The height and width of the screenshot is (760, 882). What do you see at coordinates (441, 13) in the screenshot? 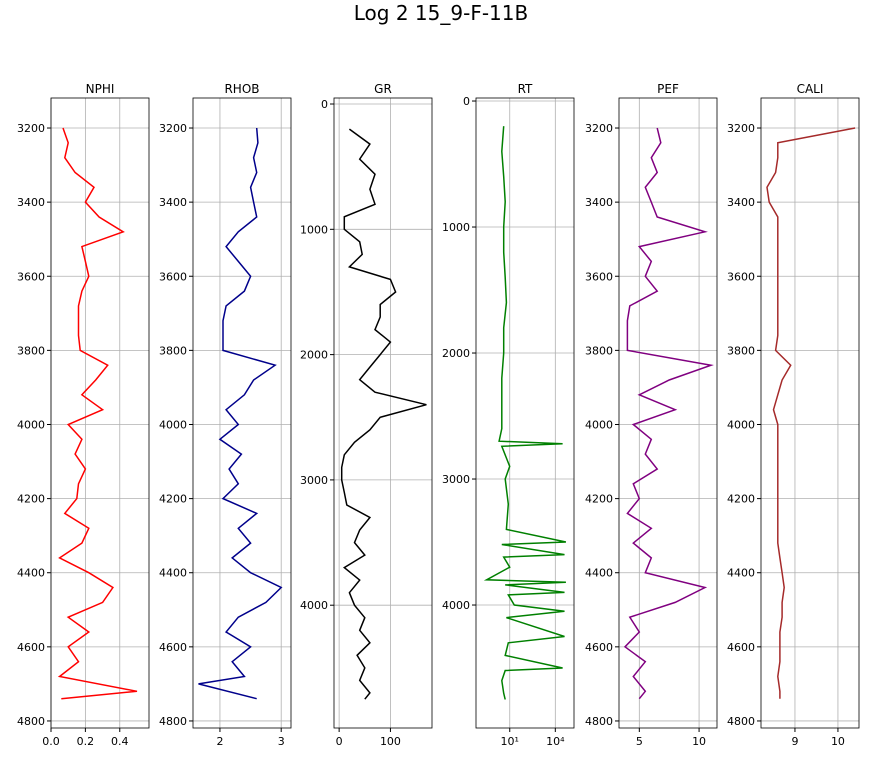
I see `figure-title: Log 2 15_9-F-11B` at bounding box center [441, 13].